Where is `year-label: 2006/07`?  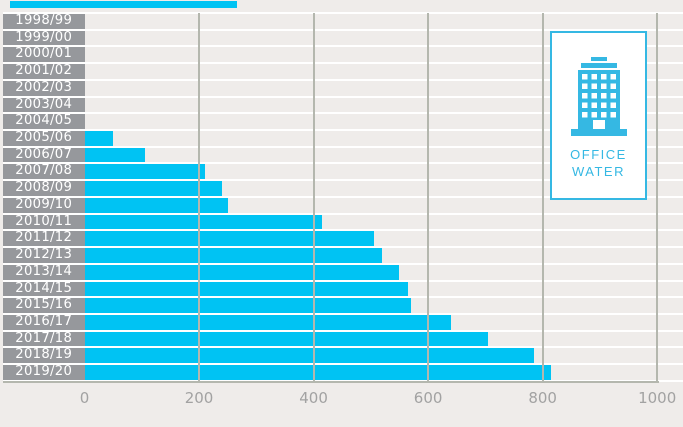 year-label: 2006/07 is located at coordinates (44, 155).